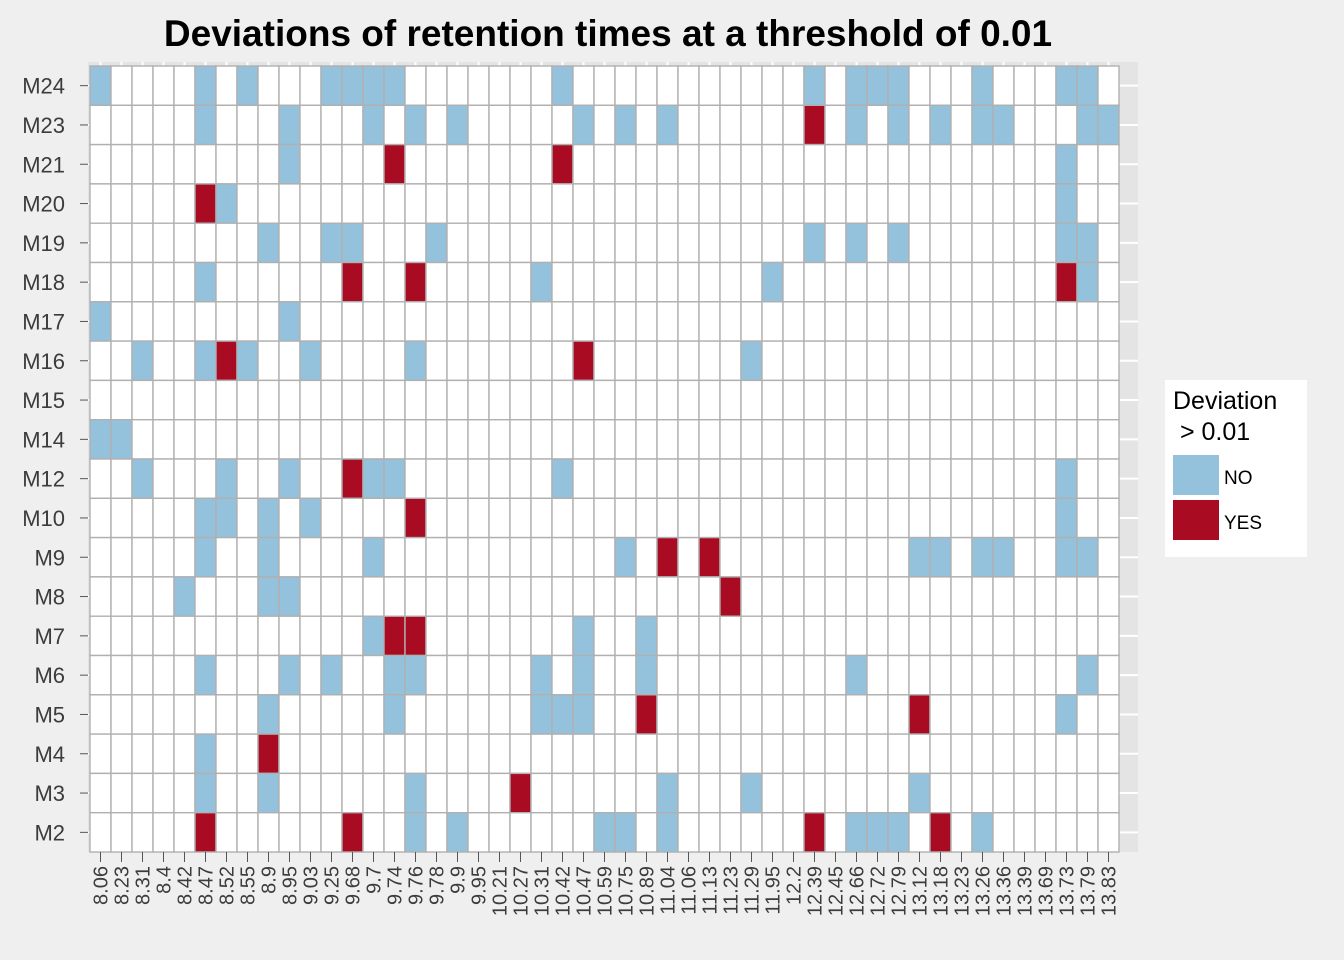 Image resolution: width=1344 pixels, height=960 pixels. Describe the element at coordinates (289, 400) in the screenshot. I see `tile-M15-8.95` at that location.